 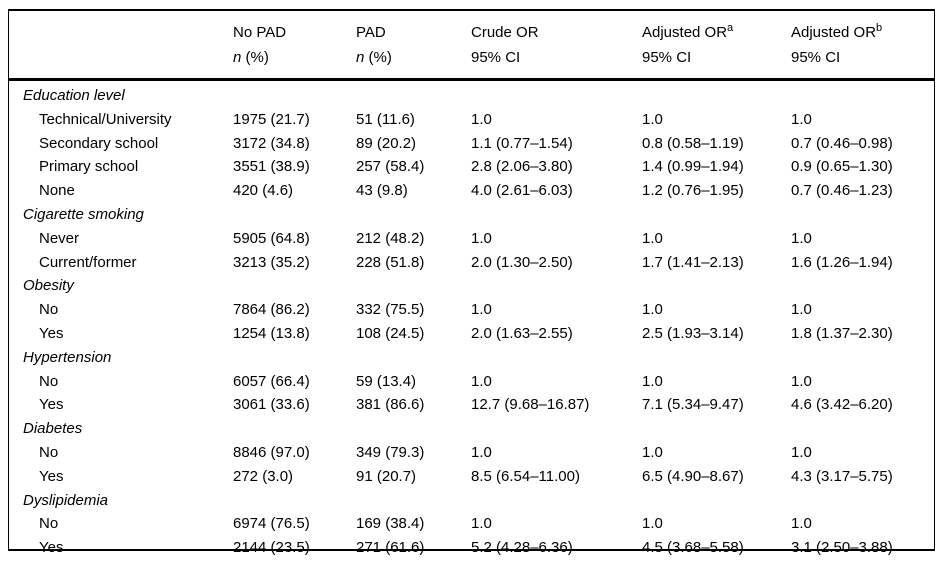 What do you see at coordinates (688, 32) in the screenshot?
I see `col-title: Adjusted ORa` at bounding box center [688, 32].